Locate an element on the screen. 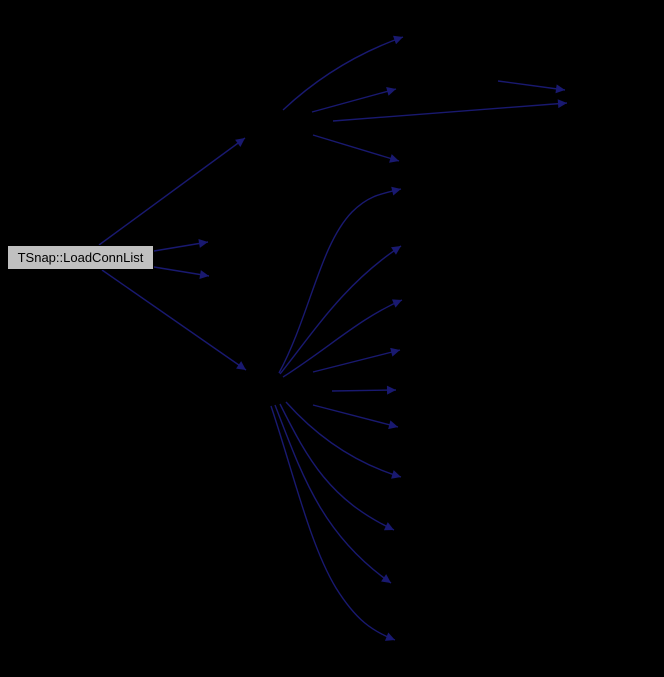 The image size is (664, 677). node-tsnap-loadconnlist: TSnap::LoadConnList is located at coordinates (80, 257).